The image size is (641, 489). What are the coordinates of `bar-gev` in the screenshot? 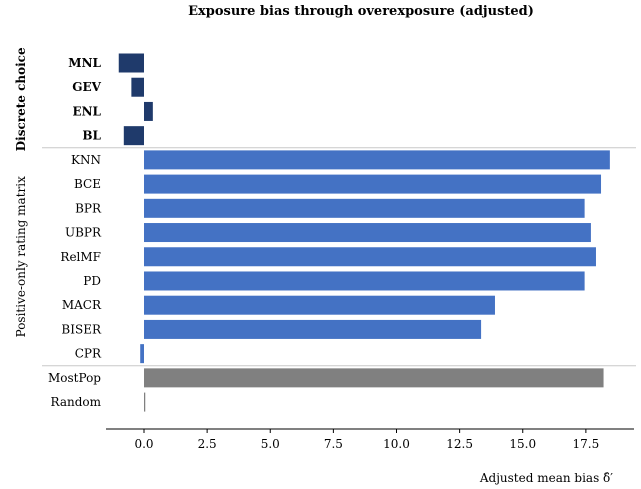 It's located at (137, 87).